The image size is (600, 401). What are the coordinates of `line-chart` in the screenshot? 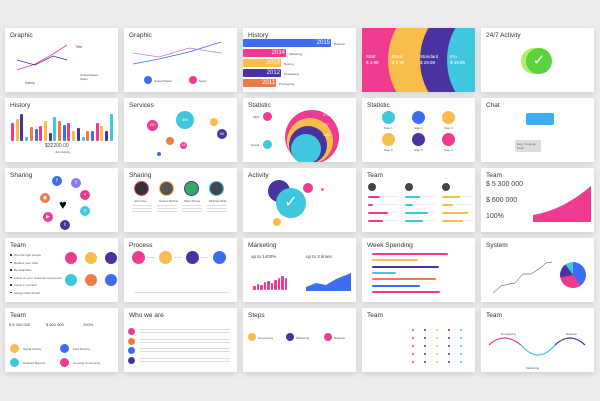 It's located at (177, 53).